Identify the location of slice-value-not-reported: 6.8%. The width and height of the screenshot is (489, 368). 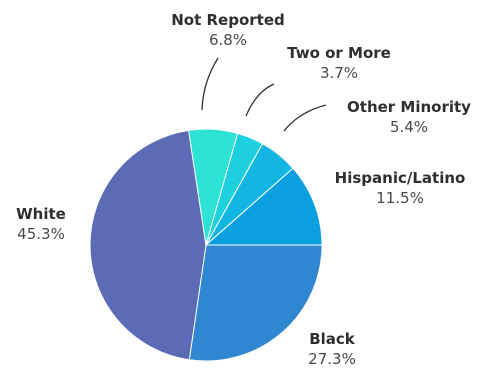
(228, 40).